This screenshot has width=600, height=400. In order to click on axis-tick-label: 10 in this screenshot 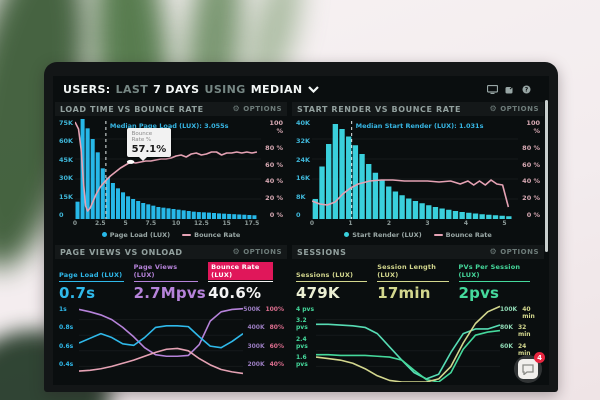, I will do `click(176, 223)`.